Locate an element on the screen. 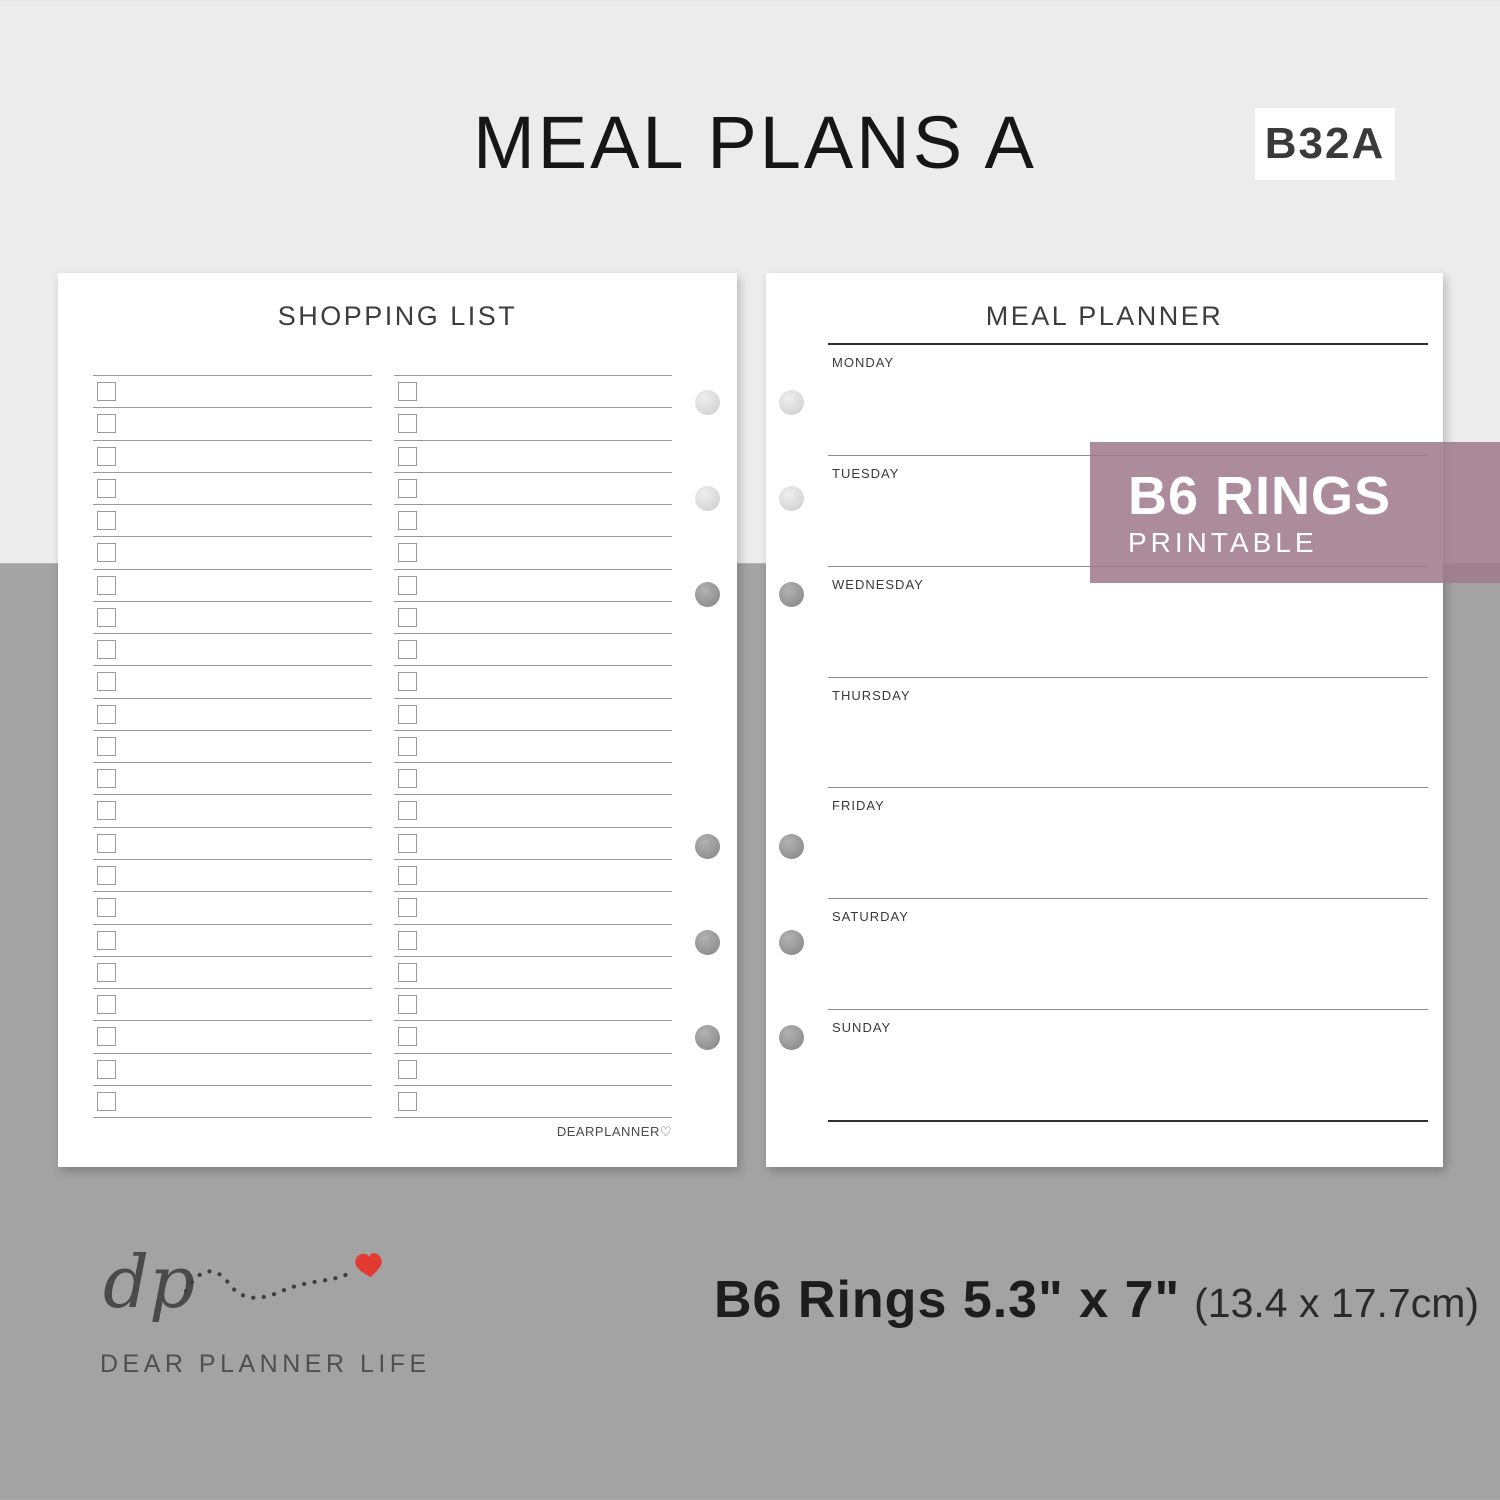  format-banner: B6 RINGS PRINTABLE is located at coordinates (1295, 512).